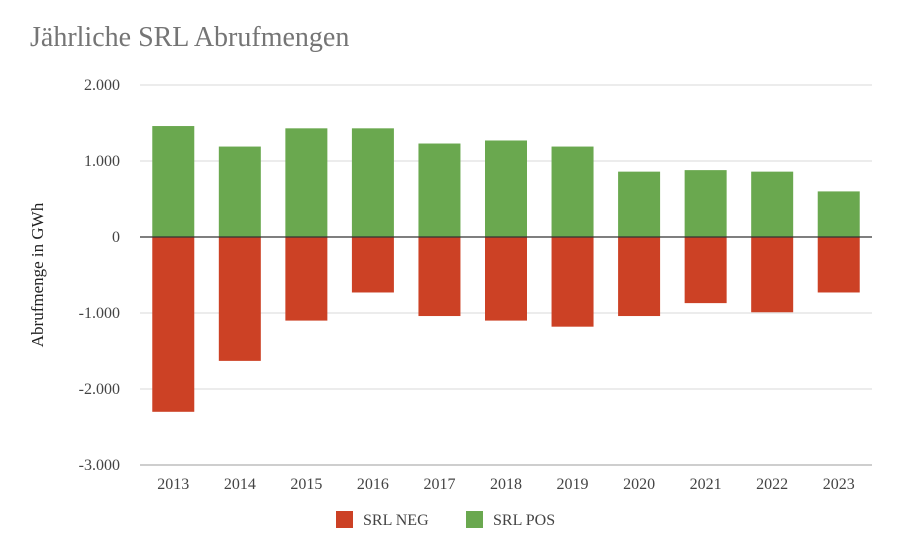 The height and width of the screenshot is (556, 900). What do you see at coordinates (445, 520) in the screenshot?
I see `legend: SRL NEG SRL POS` at bounding box center [445, 520].